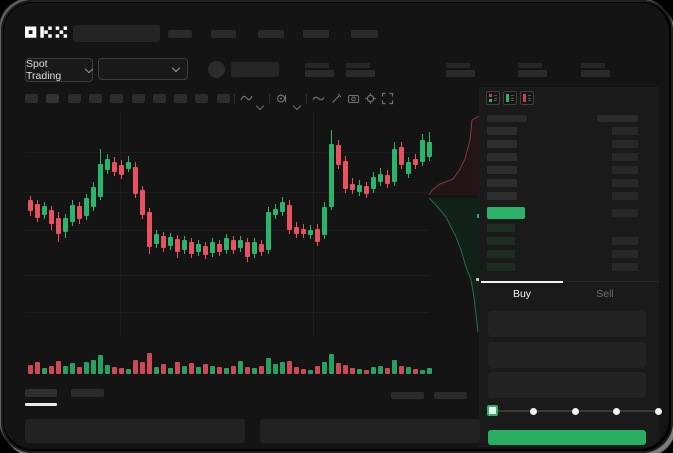 The width and height of the screenshot is (673, 453). I want to click on bottom-tab-underline, so click(41, 404).